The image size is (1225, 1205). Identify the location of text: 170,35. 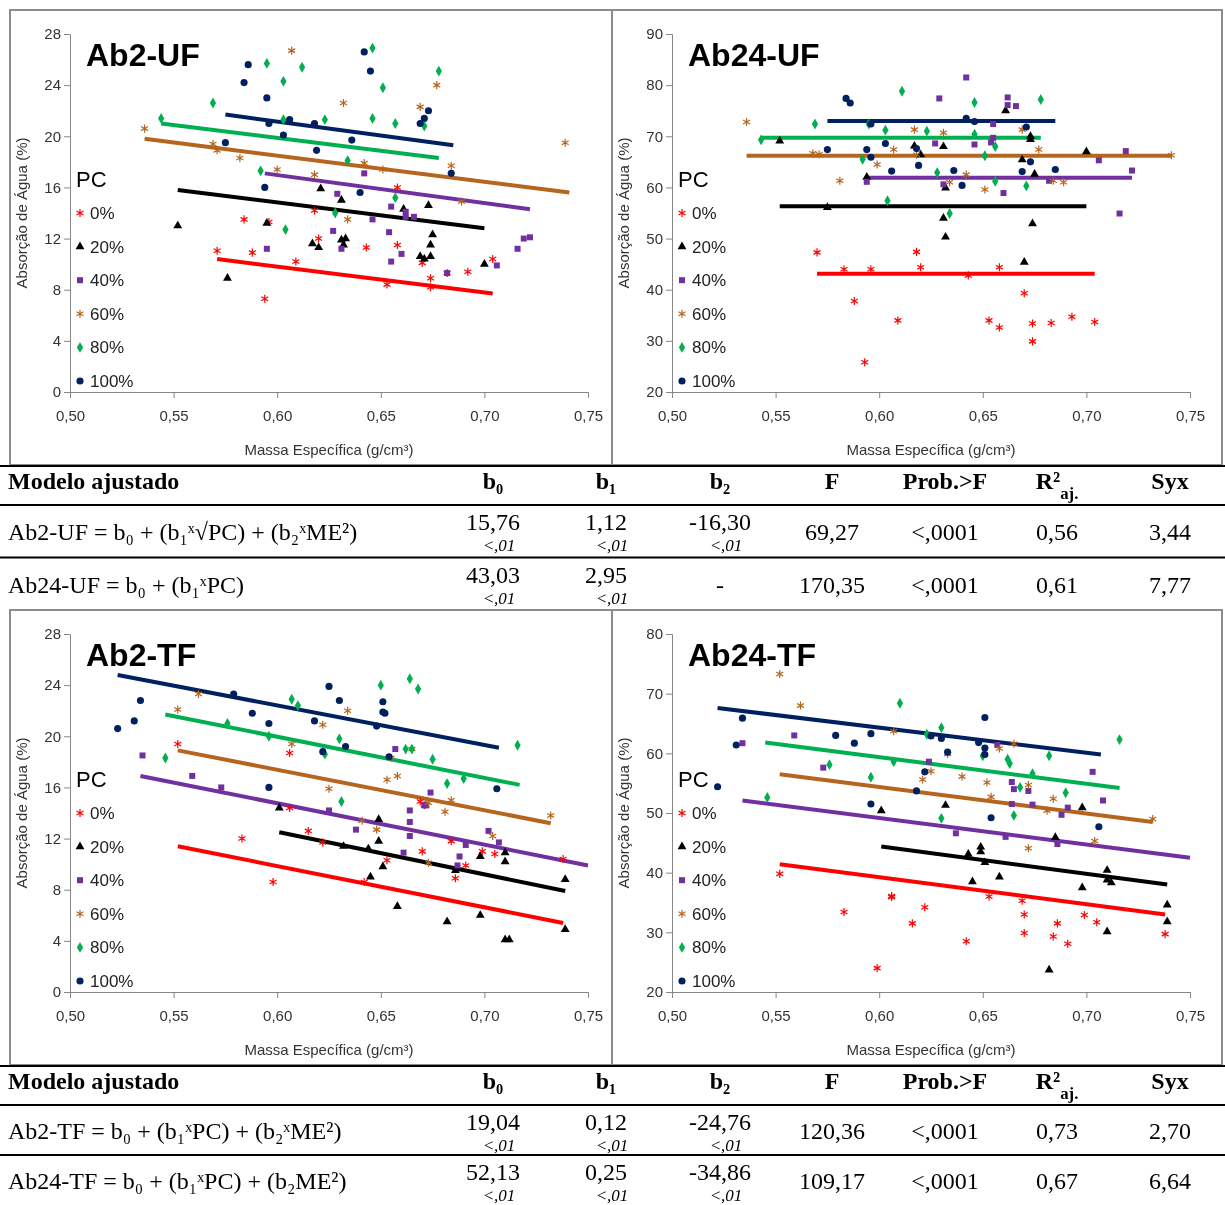
(832, 584).